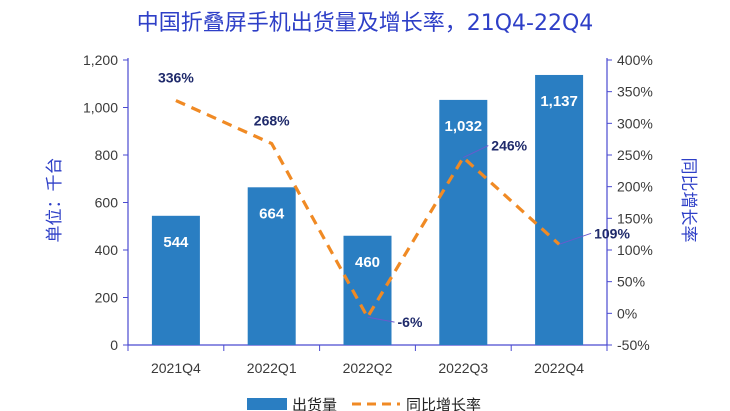  What do you see at coordinates (364, 403) in the screenshot?
I see `legend: 出货量 同比增长率` at bounding box center [364, 403].